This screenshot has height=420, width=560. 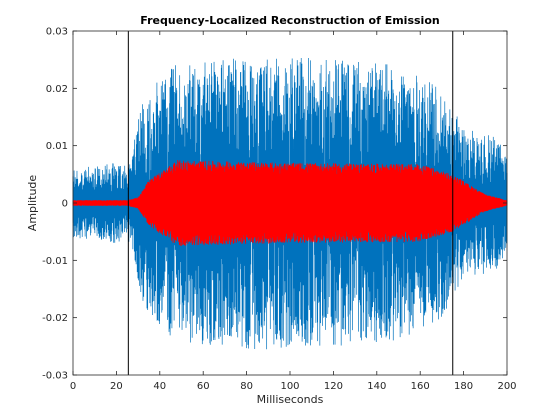 What do you see at coordinates (203, 386) in the screenshot?
I see `x-tick-label: 60` at bounding box center [203, 386].